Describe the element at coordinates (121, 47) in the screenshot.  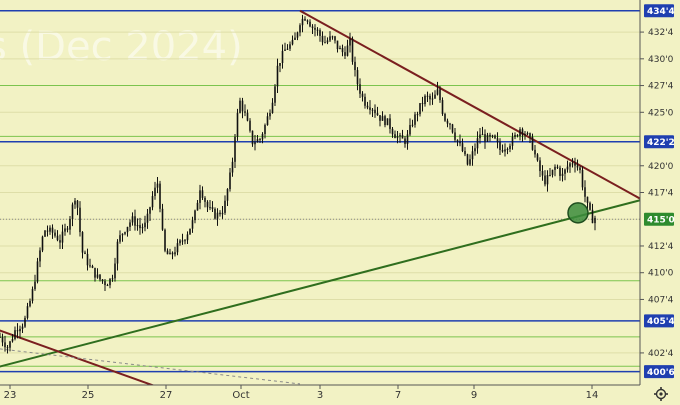
I see `watermark-title: s (Dec 2024)` at that location.